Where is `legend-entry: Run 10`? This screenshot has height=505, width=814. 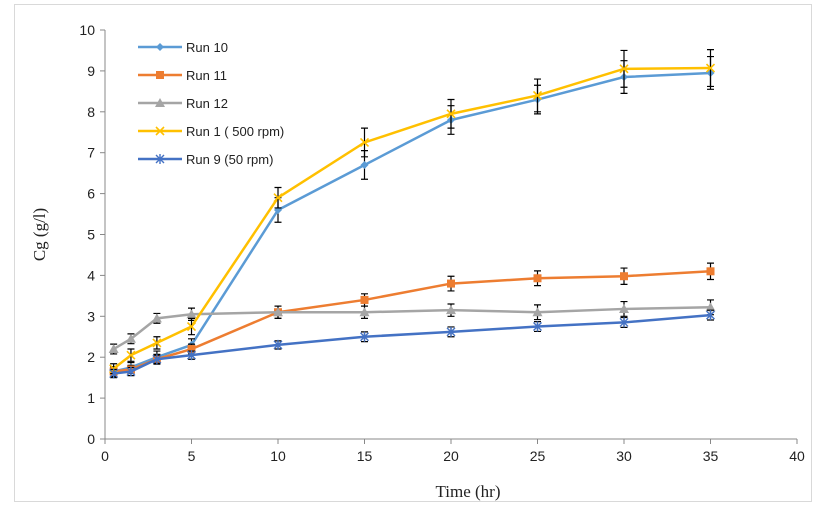 legend-entry: Run 10 is located at coordinates (207, 47).